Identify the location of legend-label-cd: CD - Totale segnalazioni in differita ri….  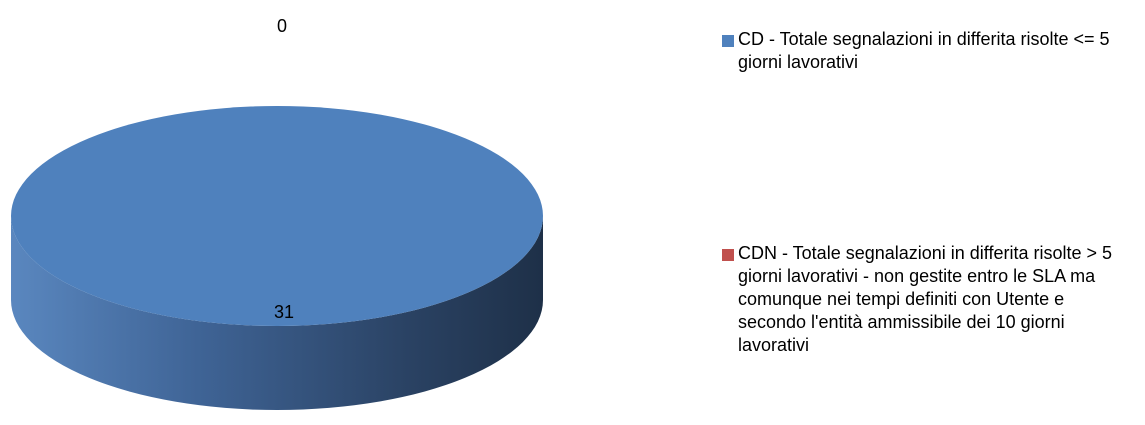
(924, 50).